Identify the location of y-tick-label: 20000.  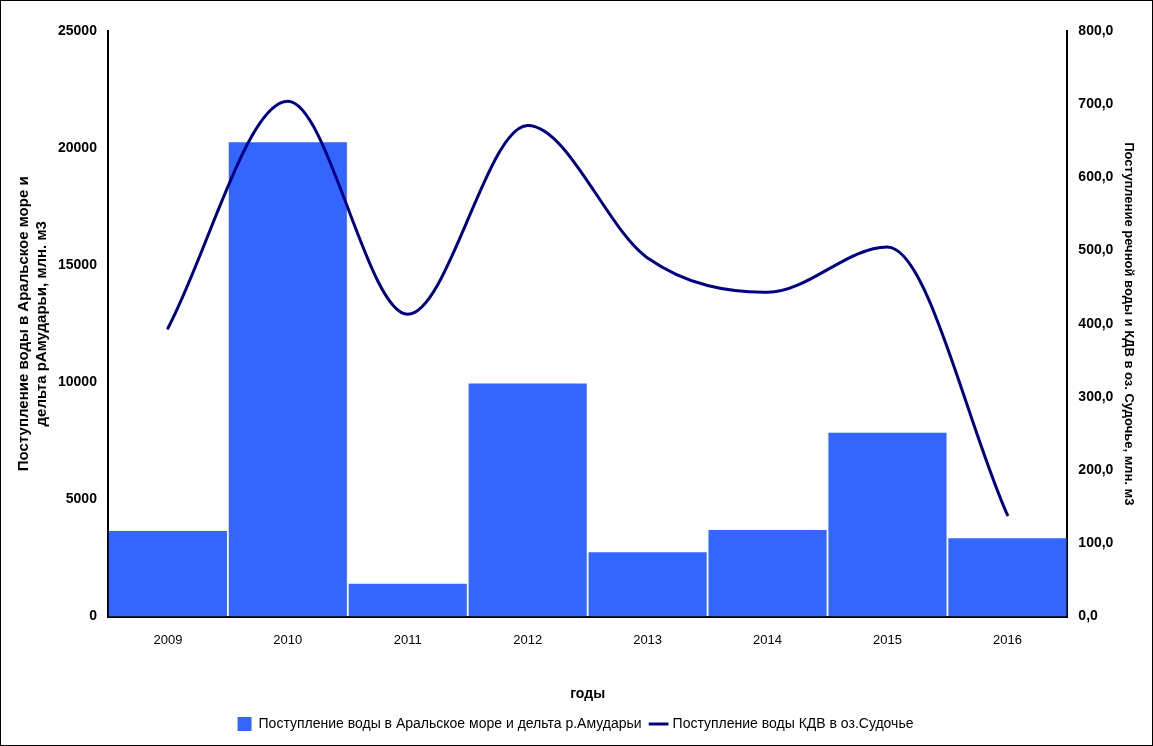
(77, 146).